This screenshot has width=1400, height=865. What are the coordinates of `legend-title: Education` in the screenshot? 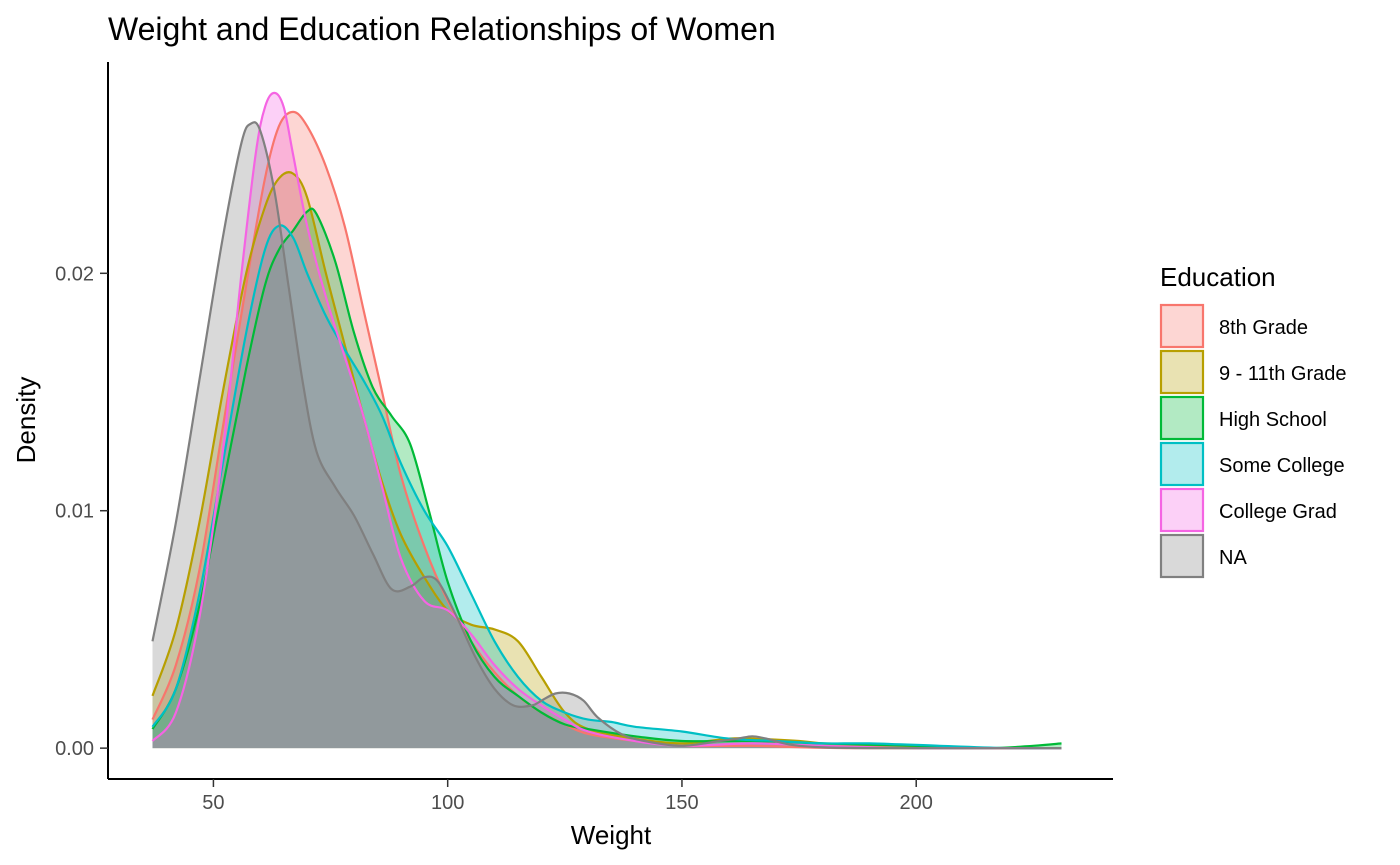 It's located at (1218, 277).